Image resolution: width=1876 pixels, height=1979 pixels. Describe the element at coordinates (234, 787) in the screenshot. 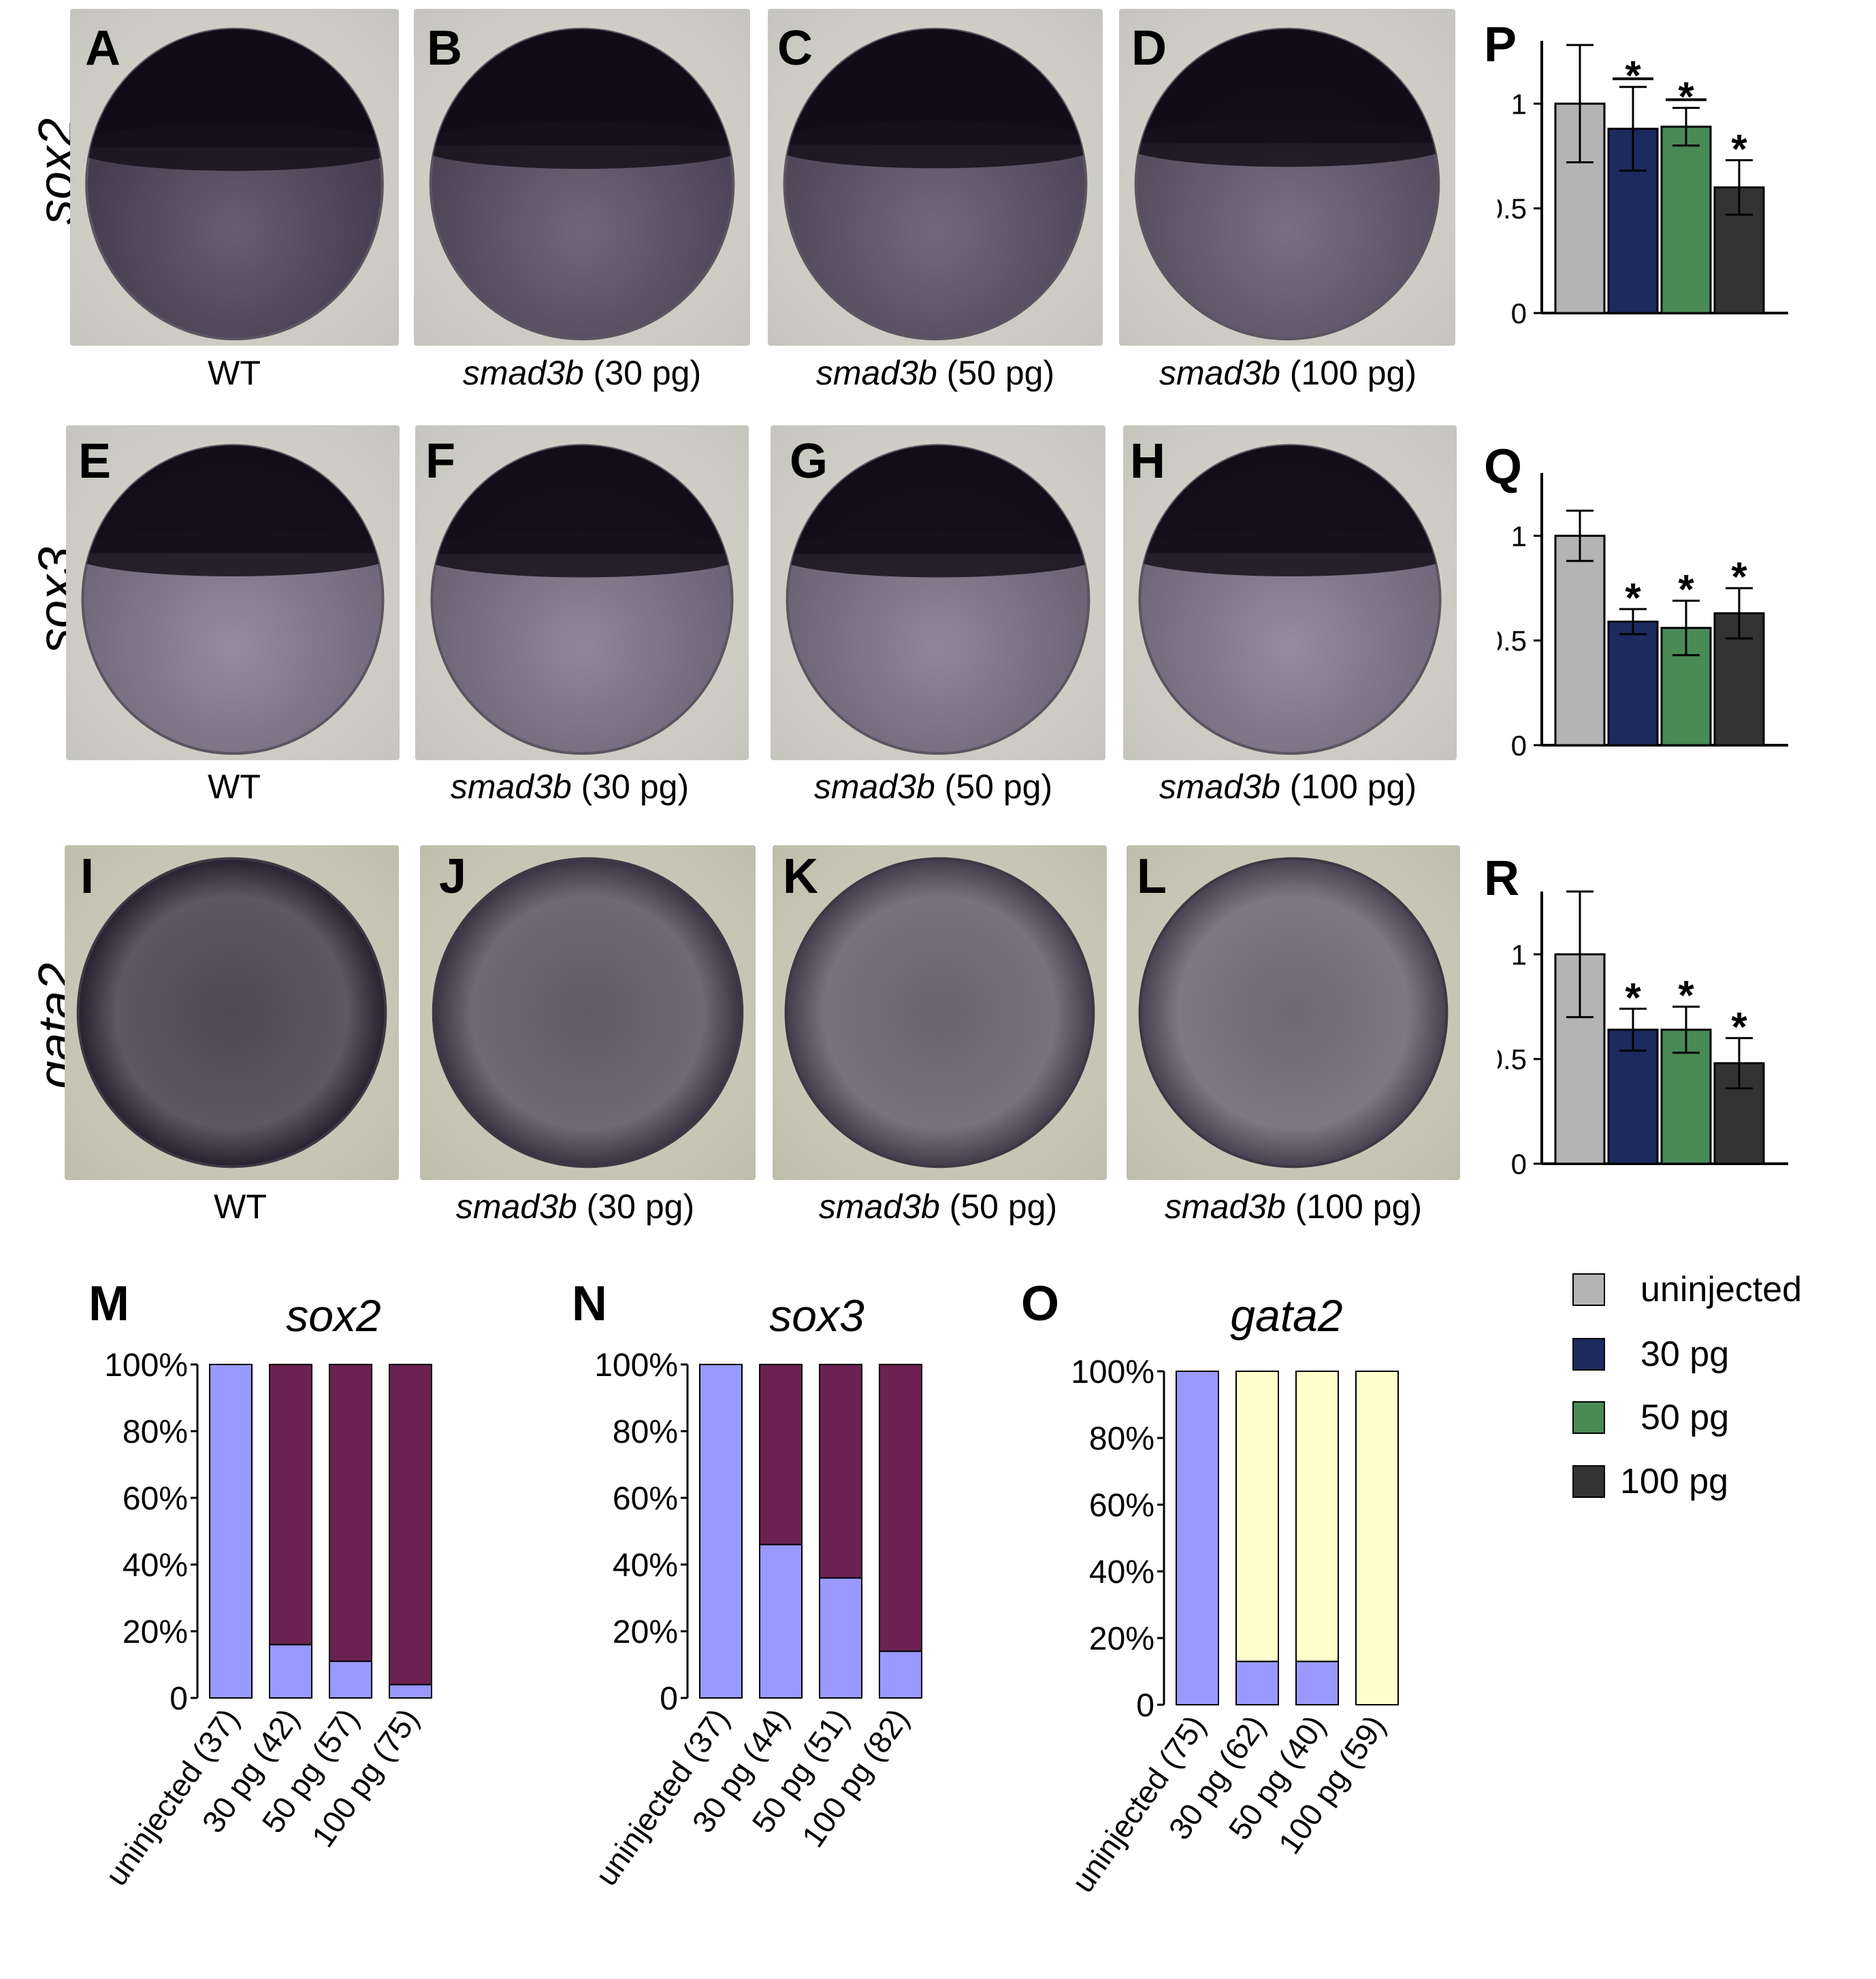

I see `caption-e: WT` at that location.